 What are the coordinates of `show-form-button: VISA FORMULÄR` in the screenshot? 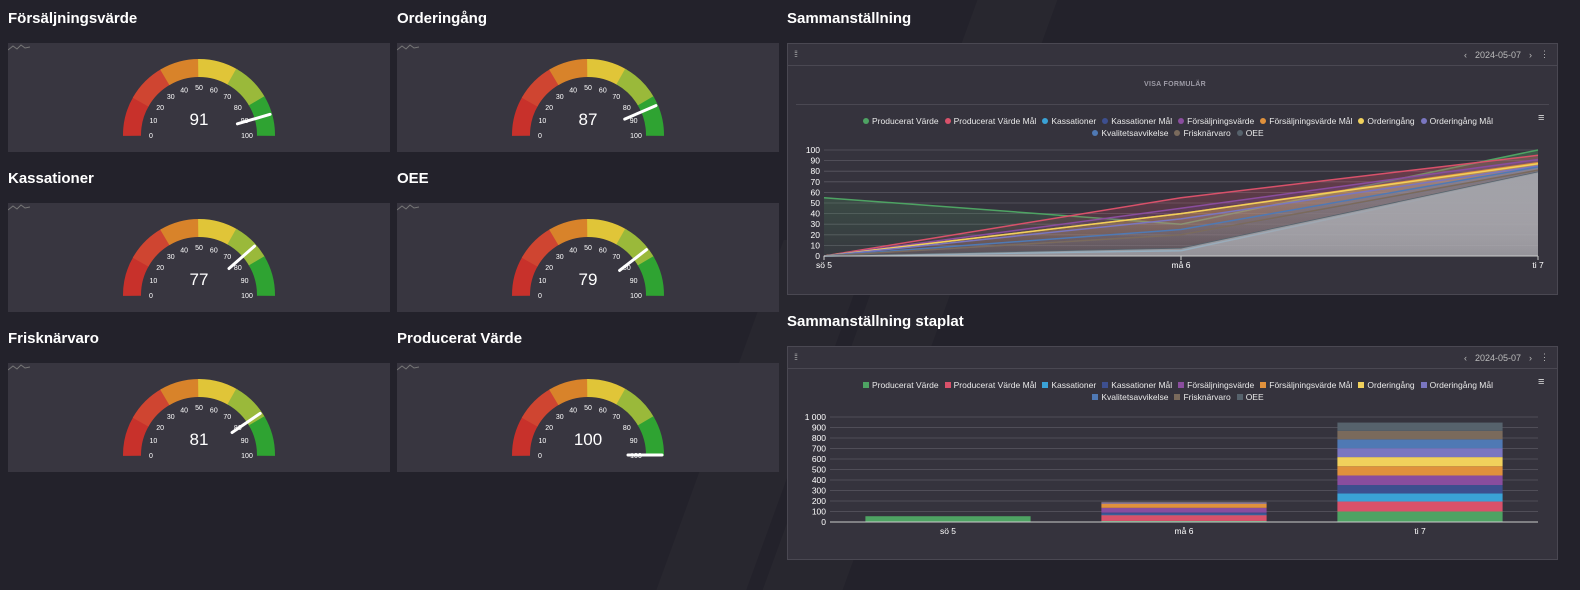 It's located at (1175, 84).